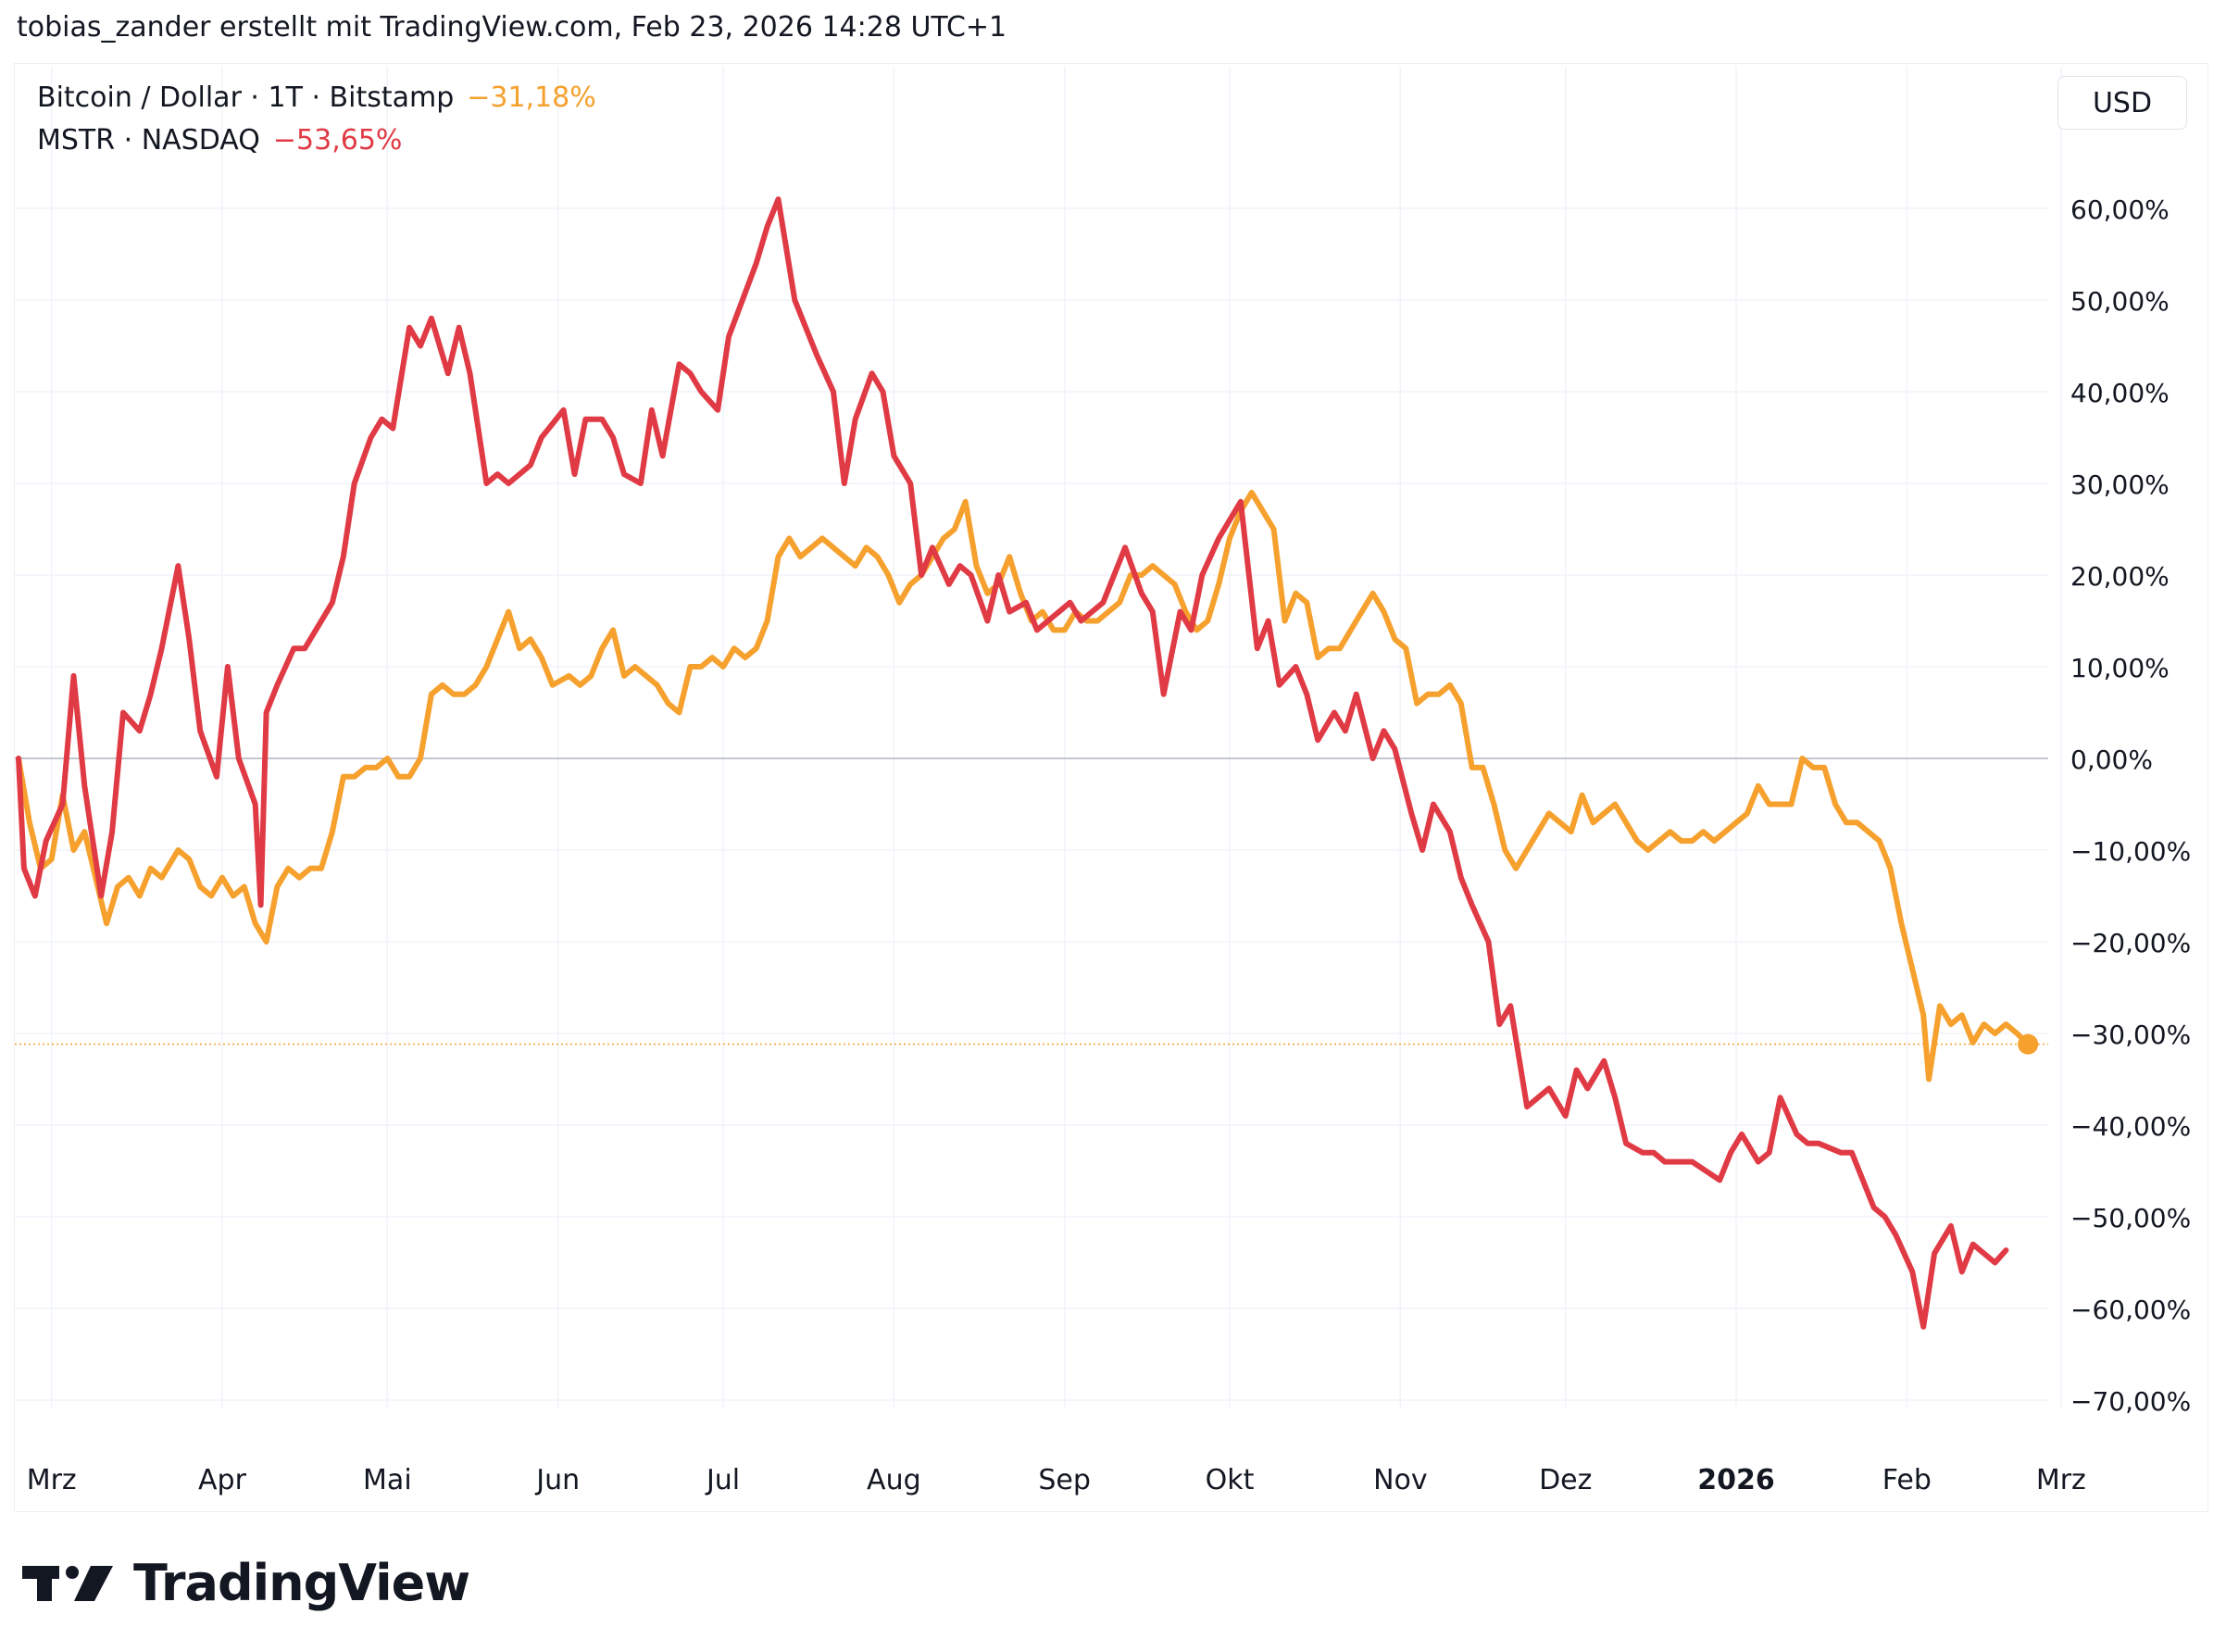 The width and height of the screenshot is (2226, 1652). Describe the element at coordinates (2120, 301) in the screenshot. I see `y-tick-label: 50,00%` at that location.